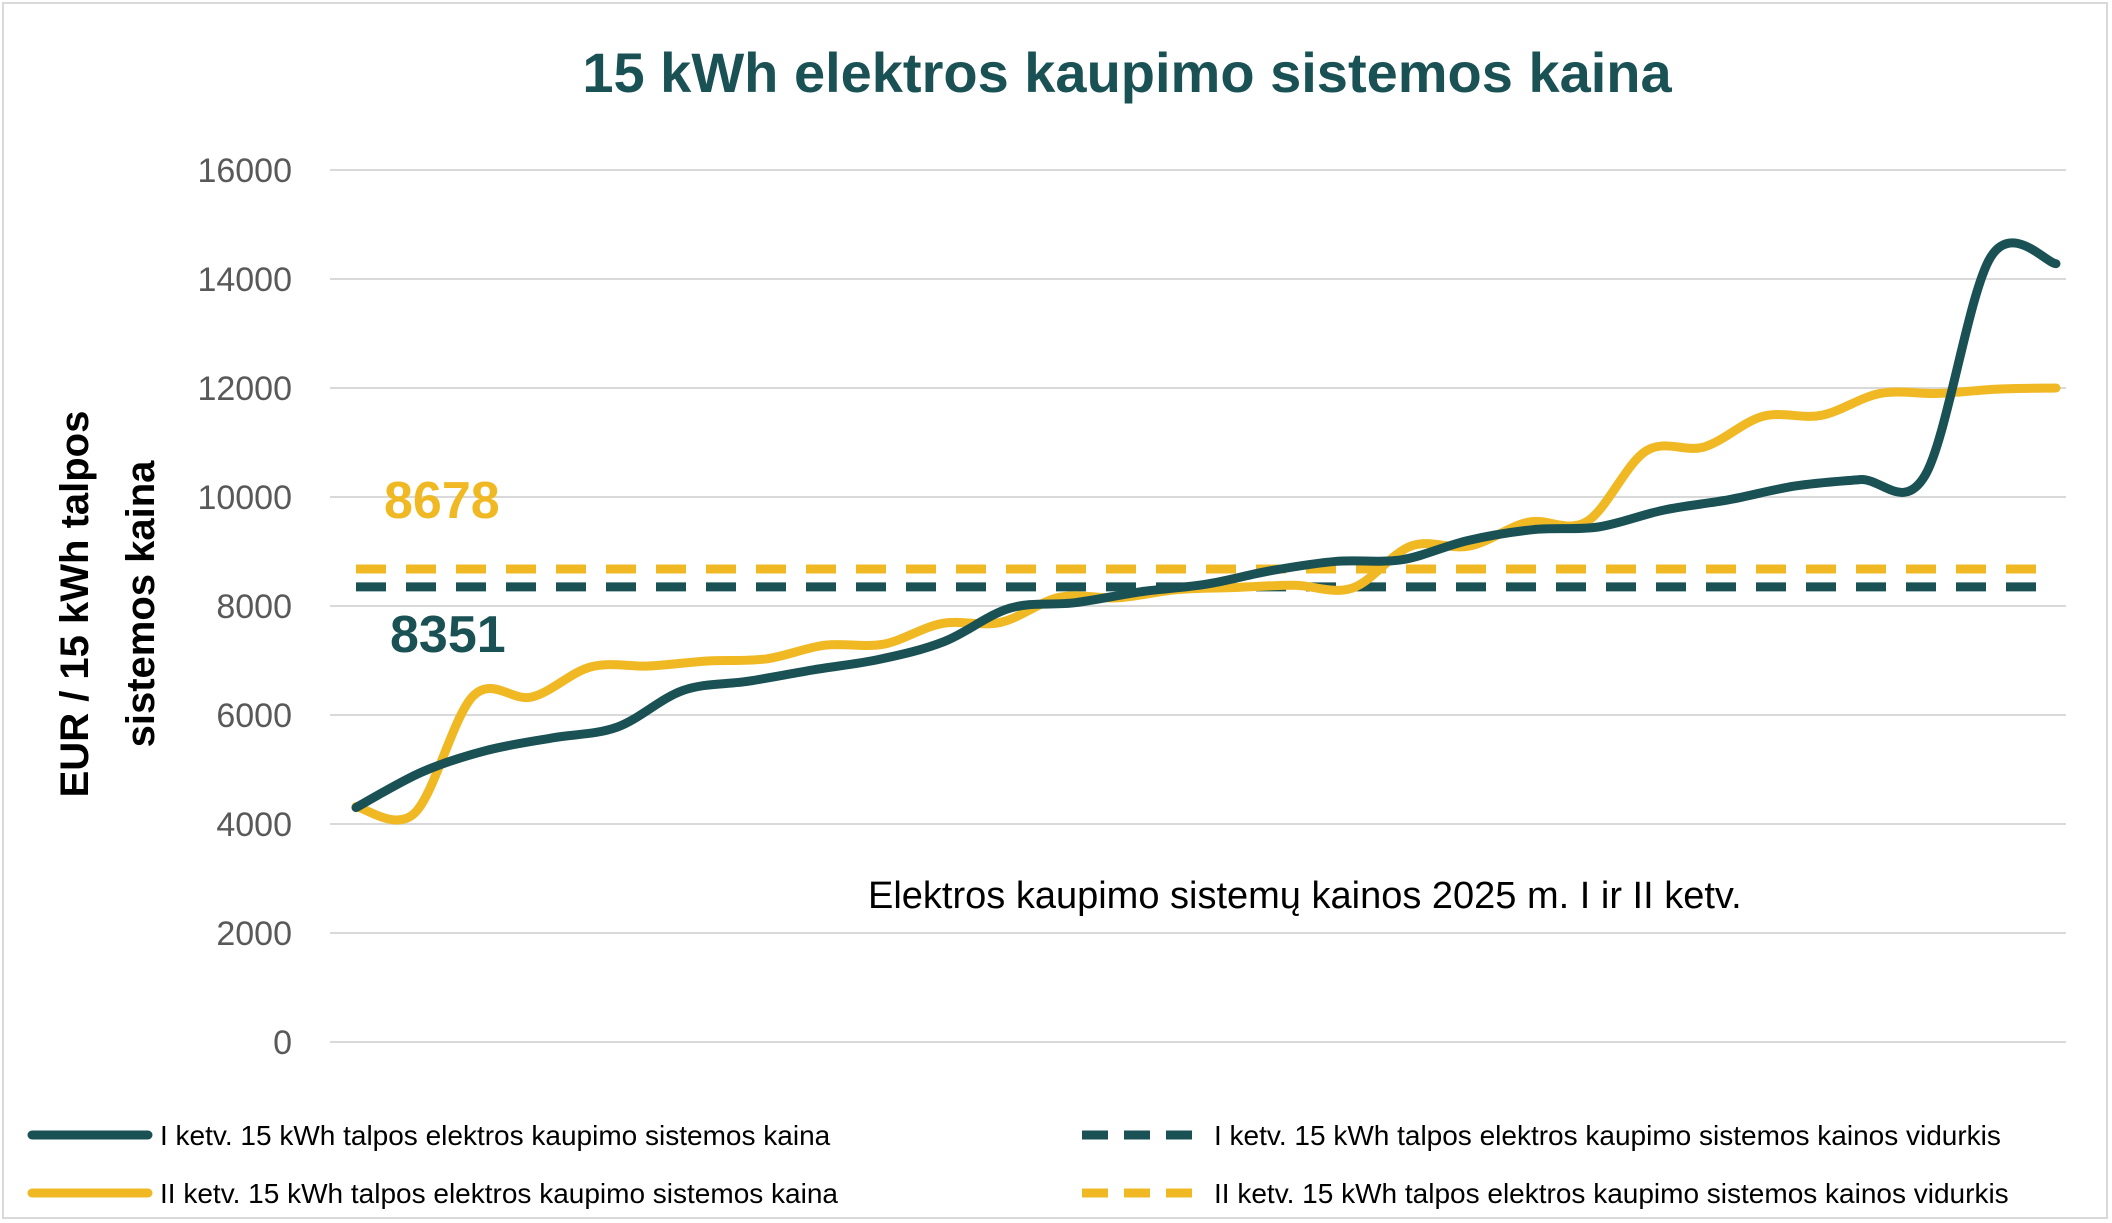  What do you see at coordinates (254, 607) in the screenshot?
I see `y-tick-label: 8000` at bounding box center [254, 607].